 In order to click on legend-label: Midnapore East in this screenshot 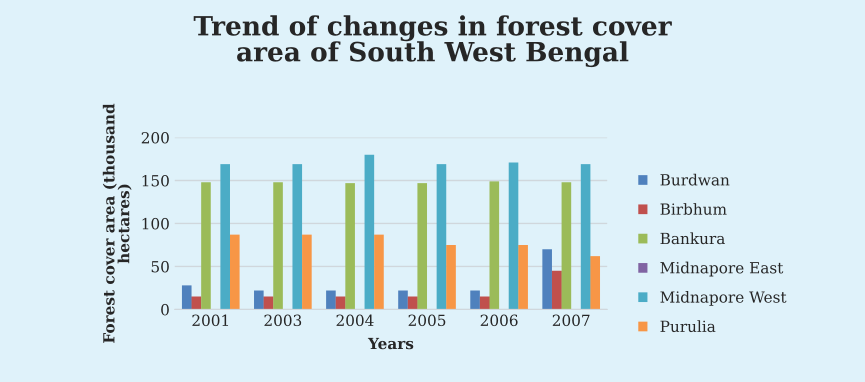, I will do `click(722, 269)`.